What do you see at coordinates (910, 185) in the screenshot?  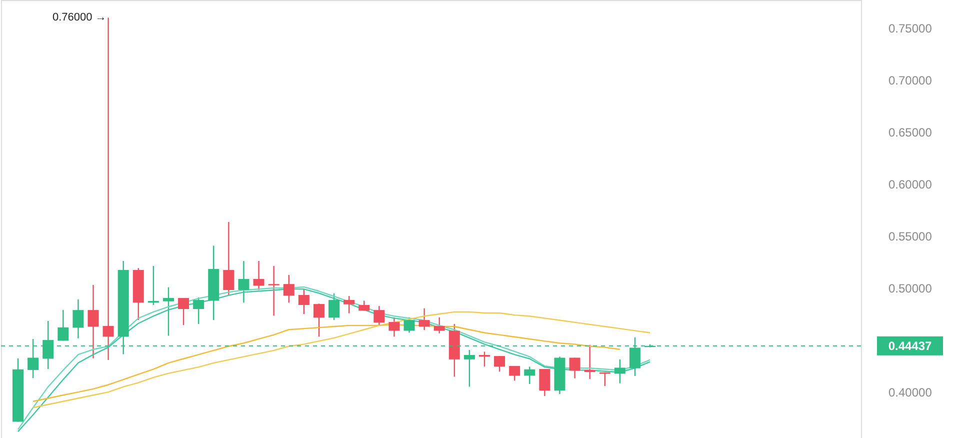 I see `y-tick-label: 0.60000` at bounding box center [910, 185].